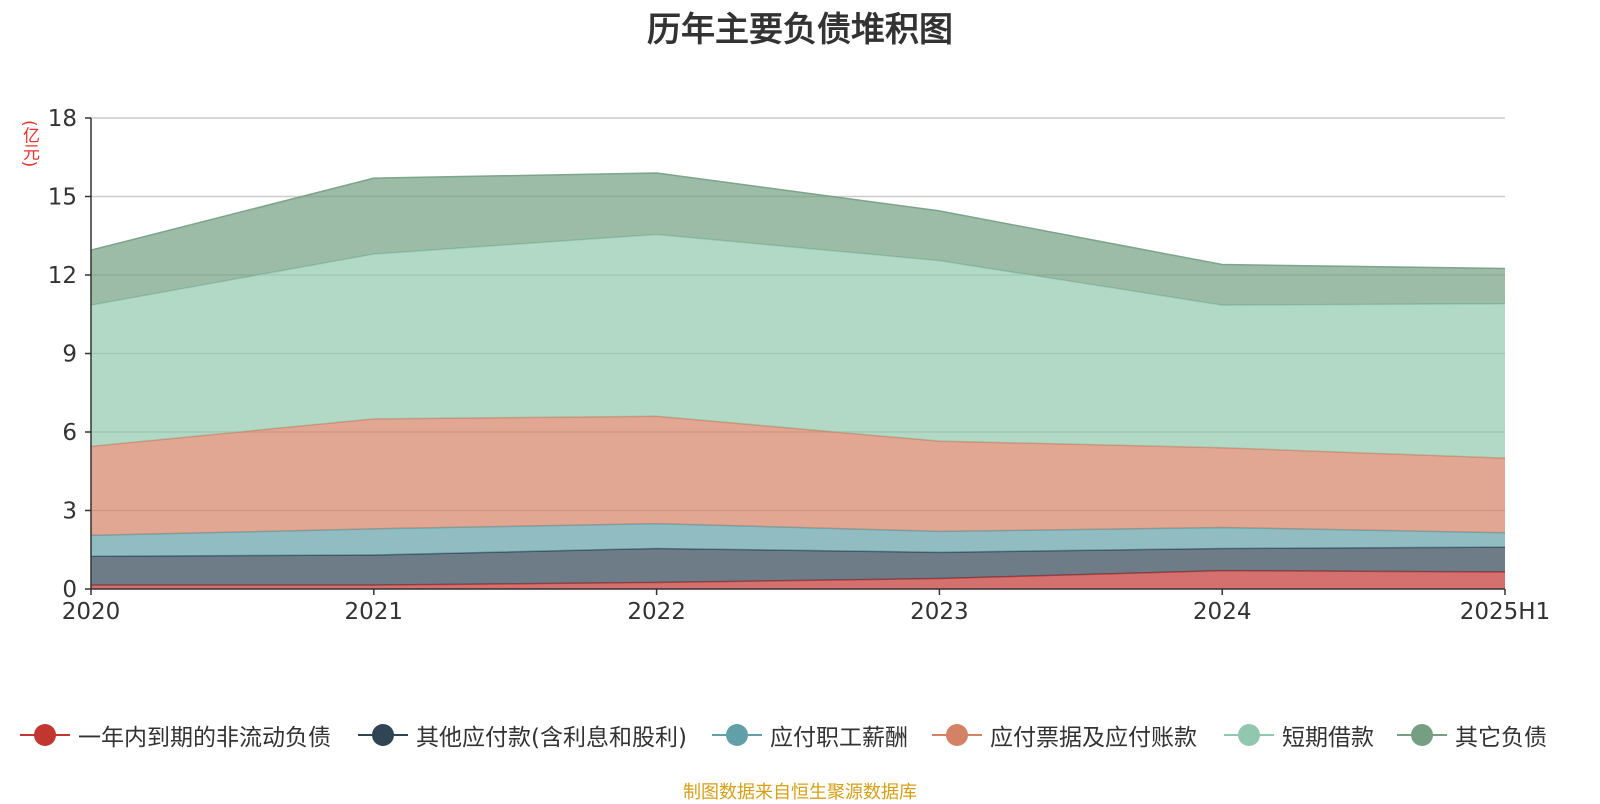 This screenshot has height=804, width=1600. I want to click on x-tick-label: 2020, so click(91, 612).